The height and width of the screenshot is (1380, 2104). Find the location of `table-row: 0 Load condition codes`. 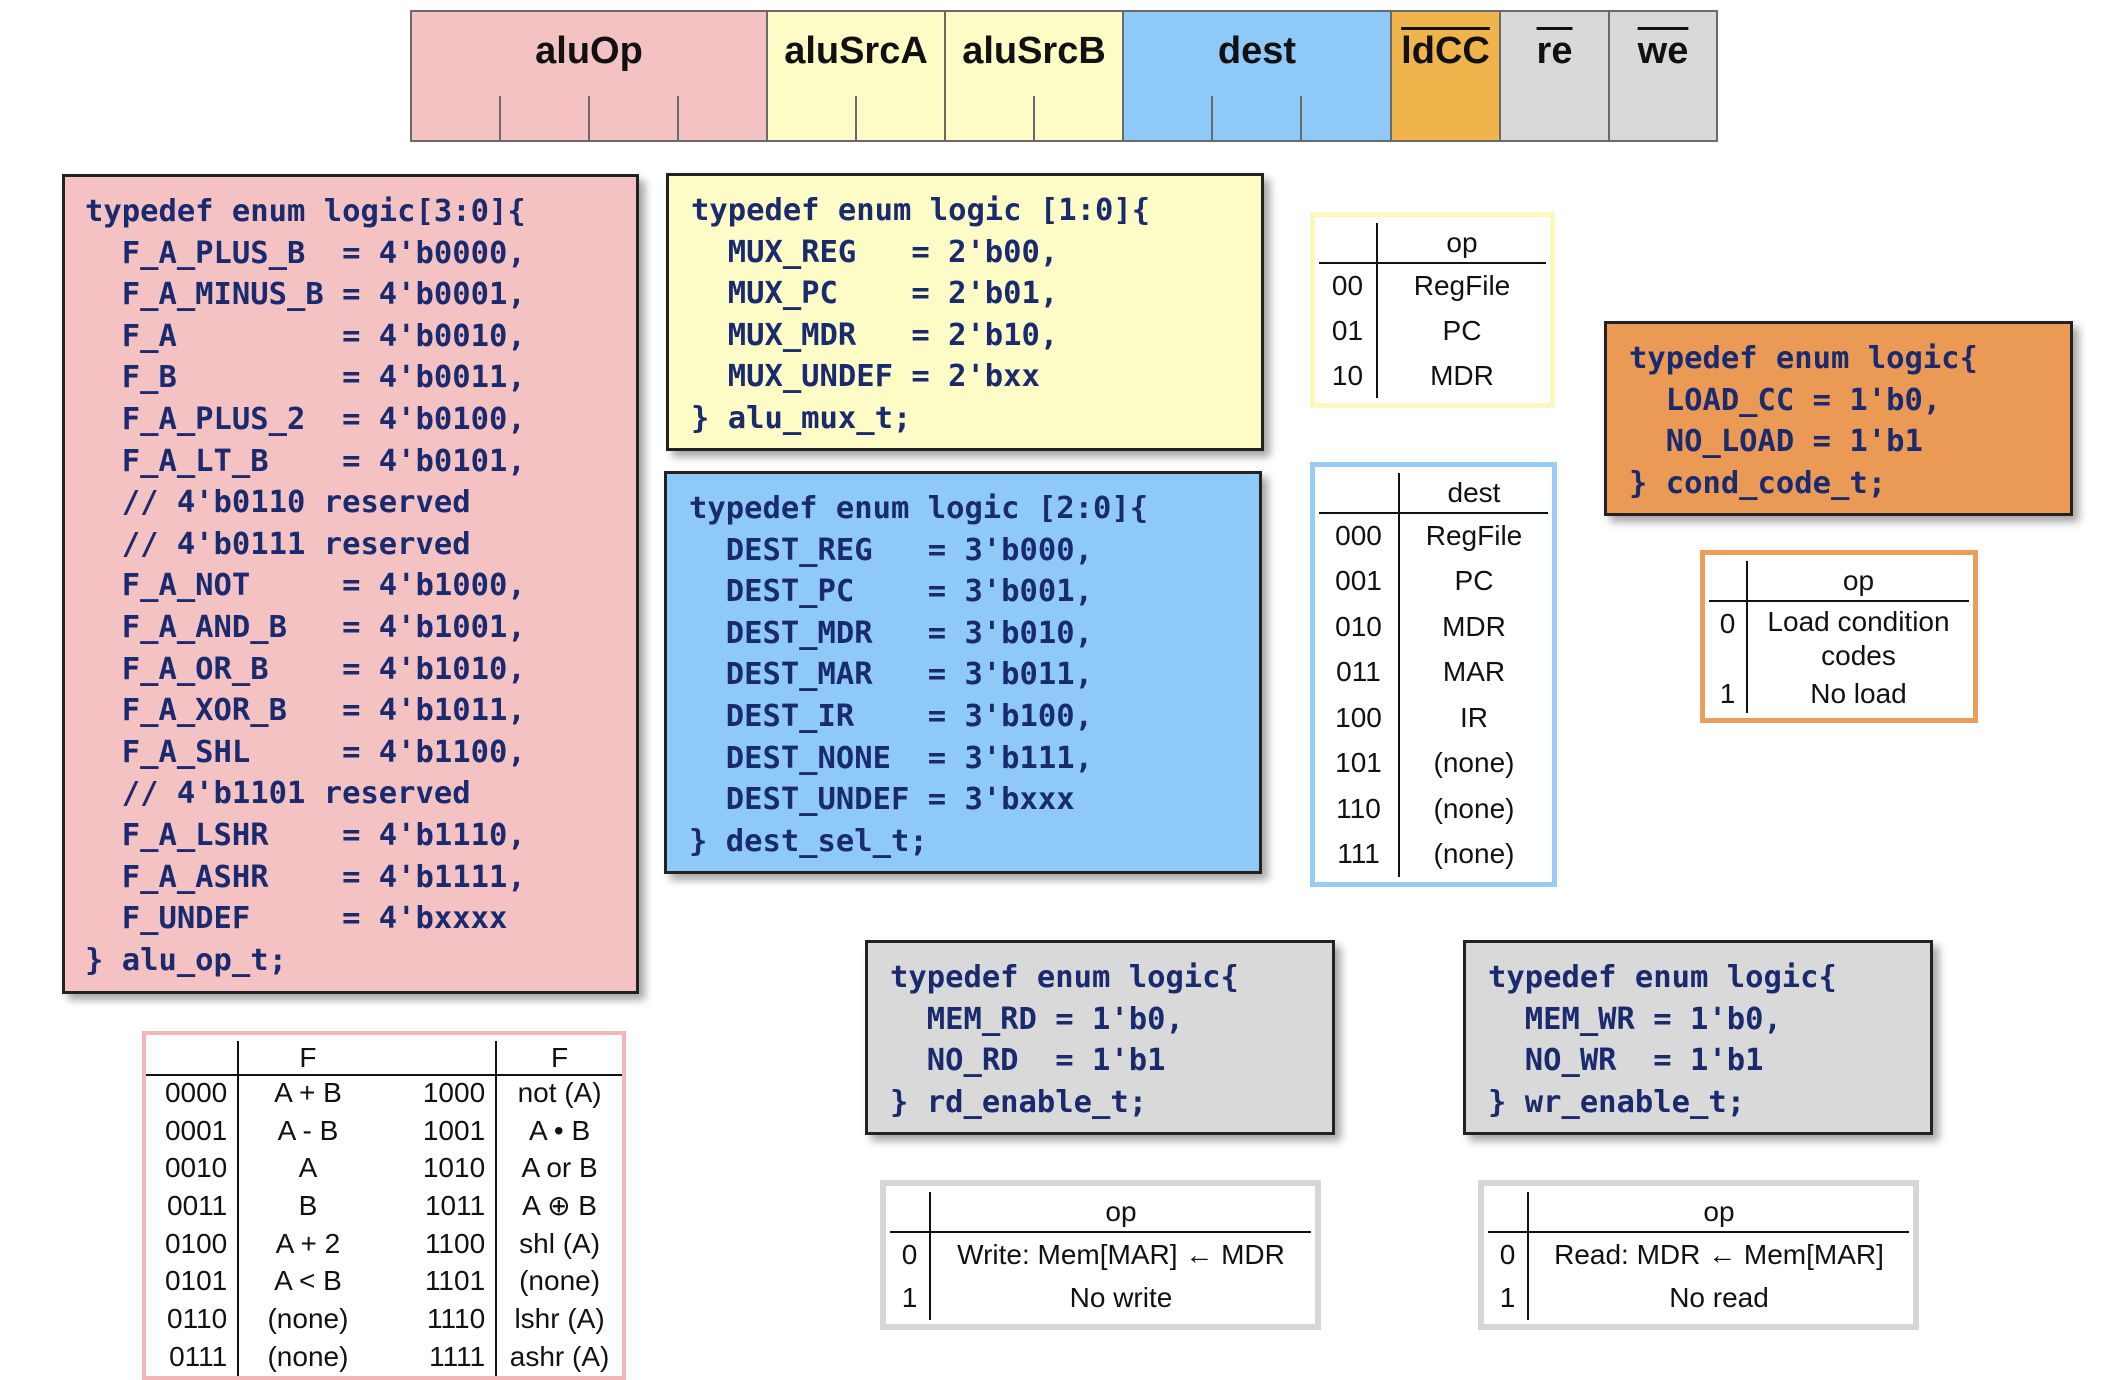

table-row: 0 Load condition codes is located at coordinates (1839, 638).